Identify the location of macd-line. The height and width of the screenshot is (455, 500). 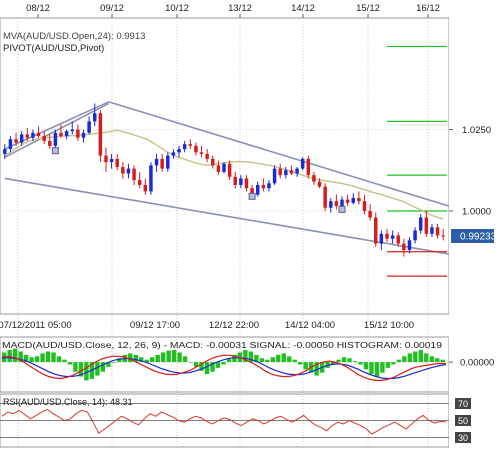
(223, 367).